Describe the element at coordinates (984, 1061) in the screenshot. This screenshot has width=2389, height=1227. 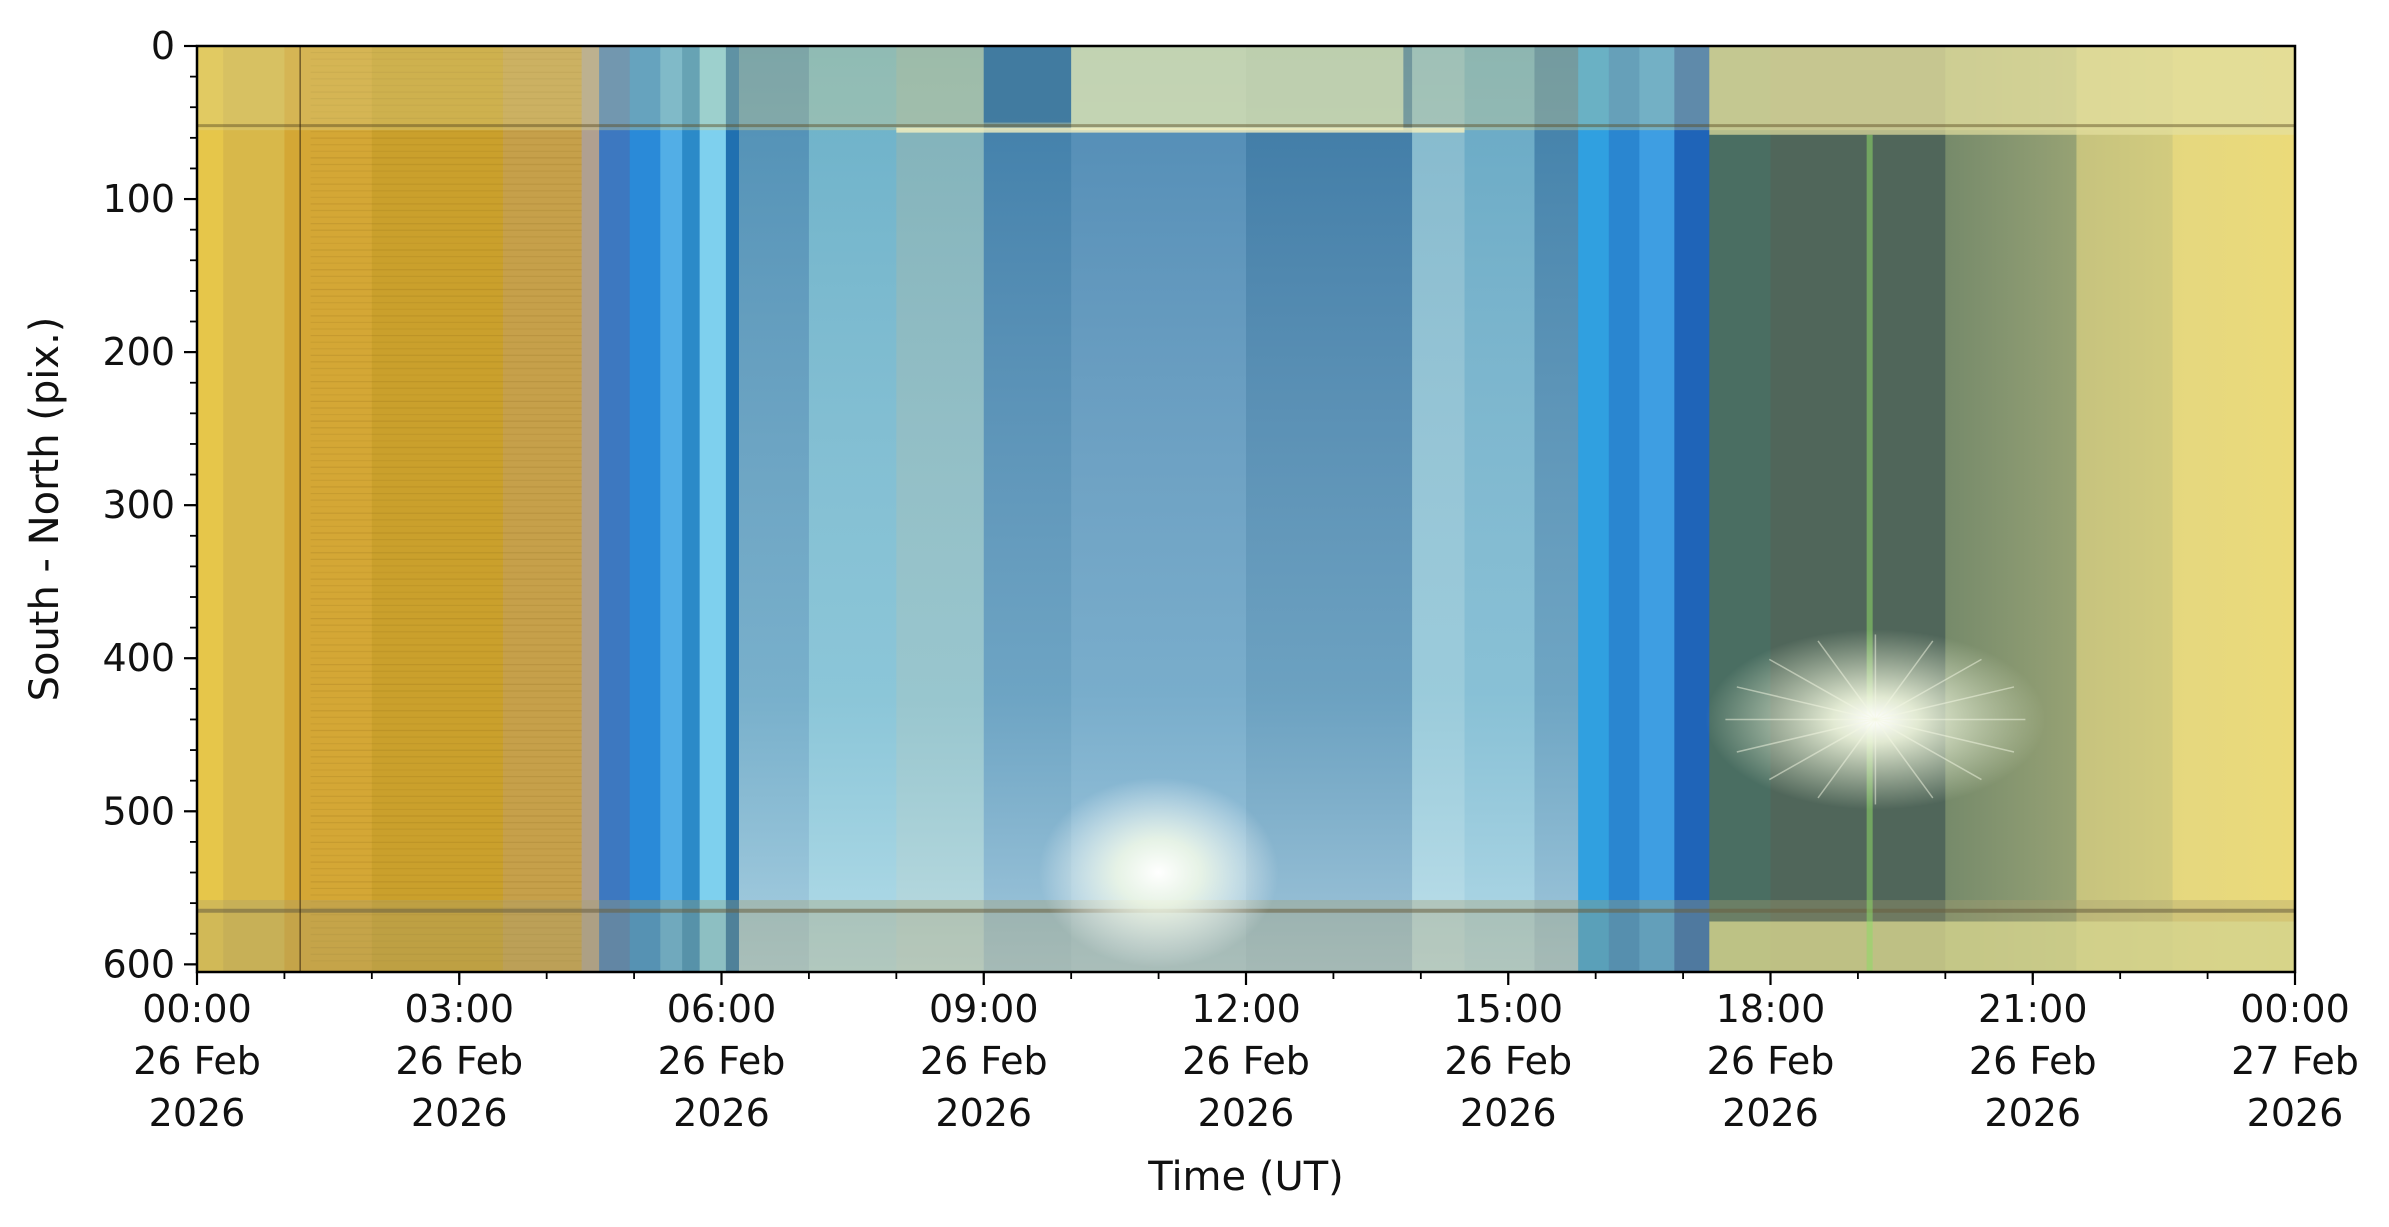
I see `x-tick-label: 09:00 26 Feb 2026` at that location.